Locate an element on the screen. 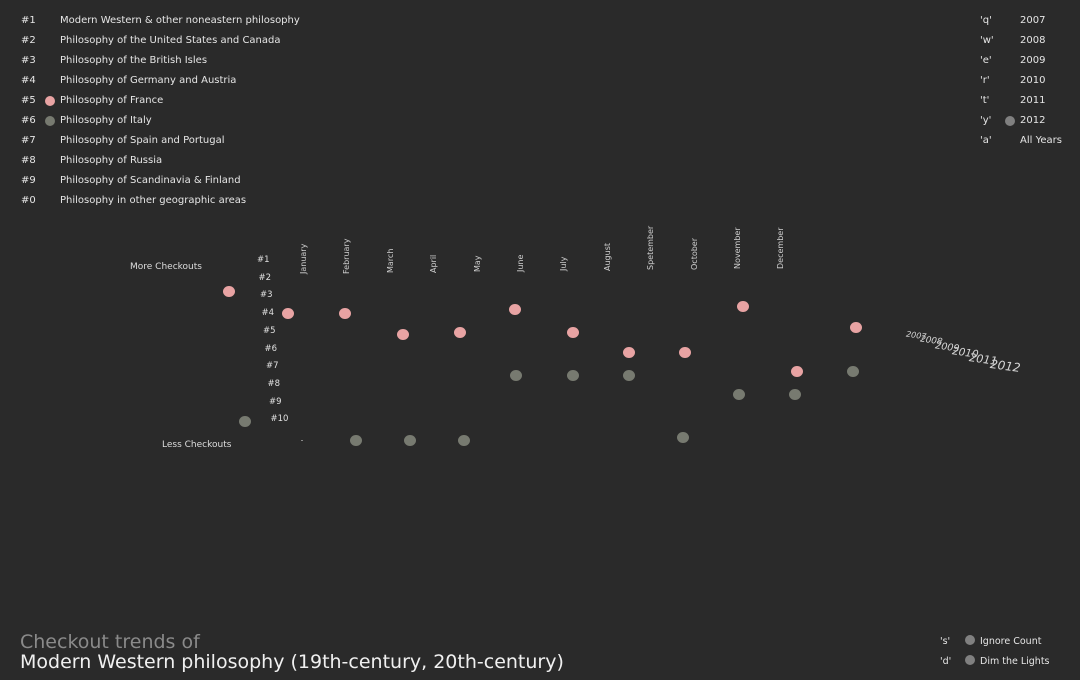 This screenshot has height=680, width=1080. year-key: 'q' is located at coordinates (986, 20).